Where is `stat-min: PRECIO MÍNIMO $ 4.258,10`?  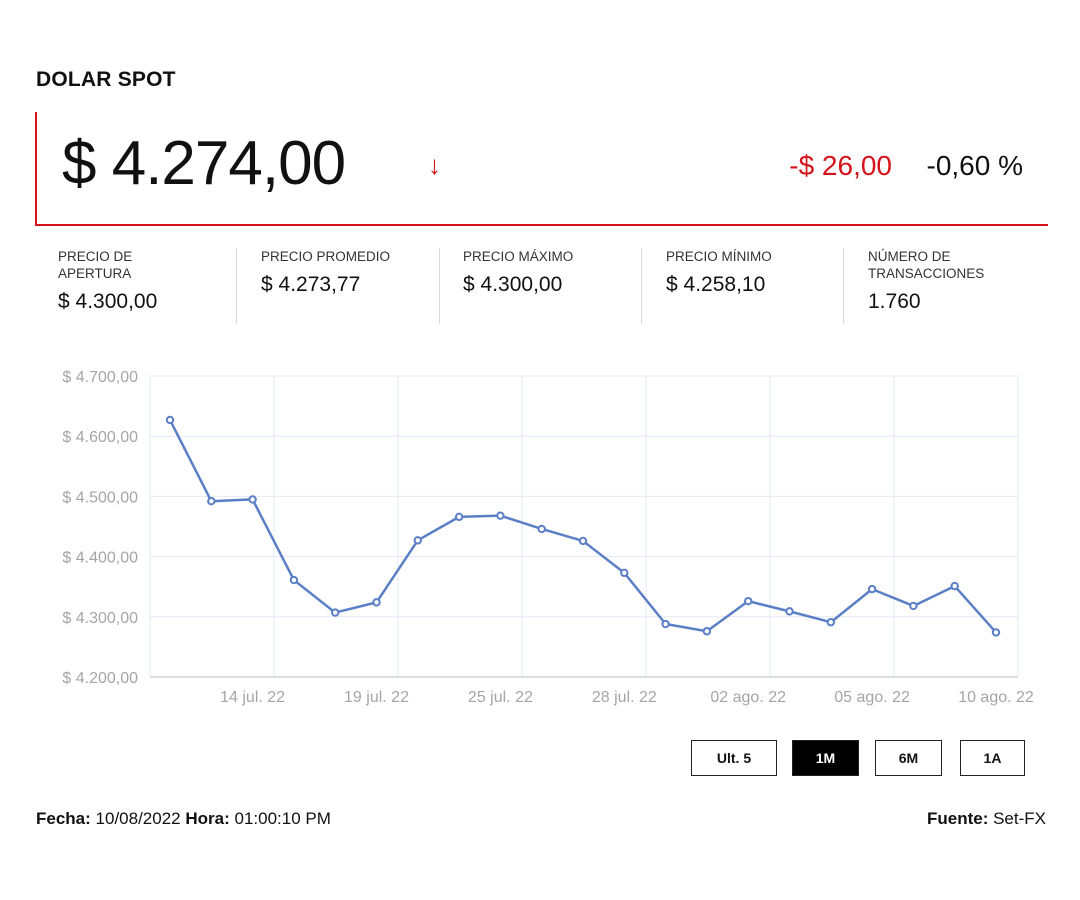 stat-min: PRECIO MÍNIMO $ 4.258,10 is located at coordinates (761, 286).